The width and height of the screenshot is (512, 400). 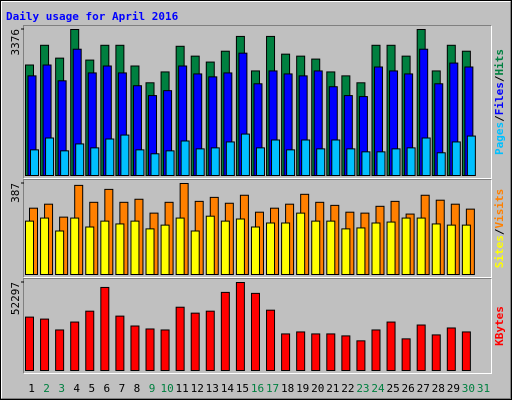 I want to click on x-tick-label: 10, so click(x=166, y=388).